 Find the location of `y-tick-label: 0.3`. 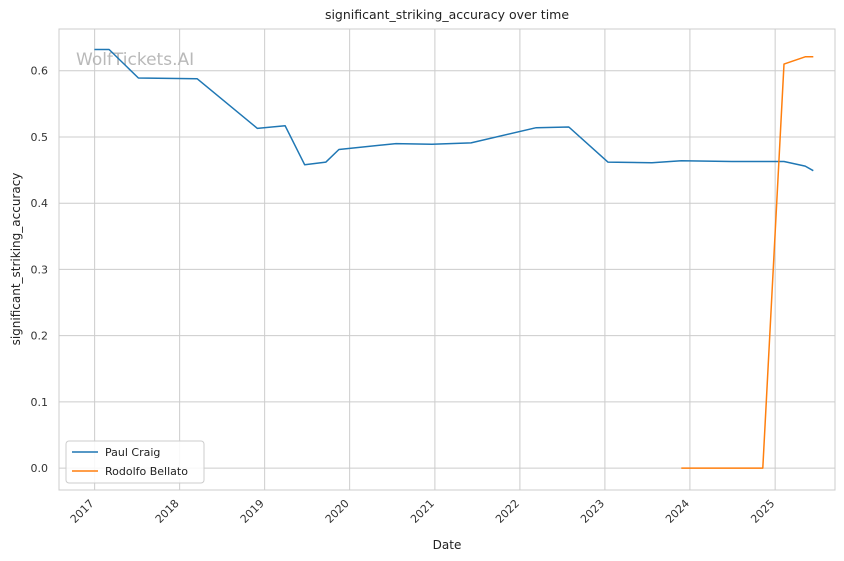

y-tick-label: 0.3 is located at coordinates (40, 269).